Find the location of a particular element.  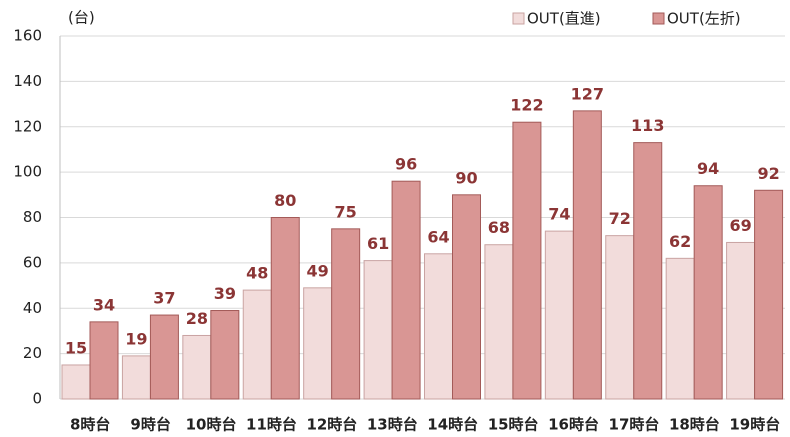

data-label: 19 is located at coordinates (136, 338).